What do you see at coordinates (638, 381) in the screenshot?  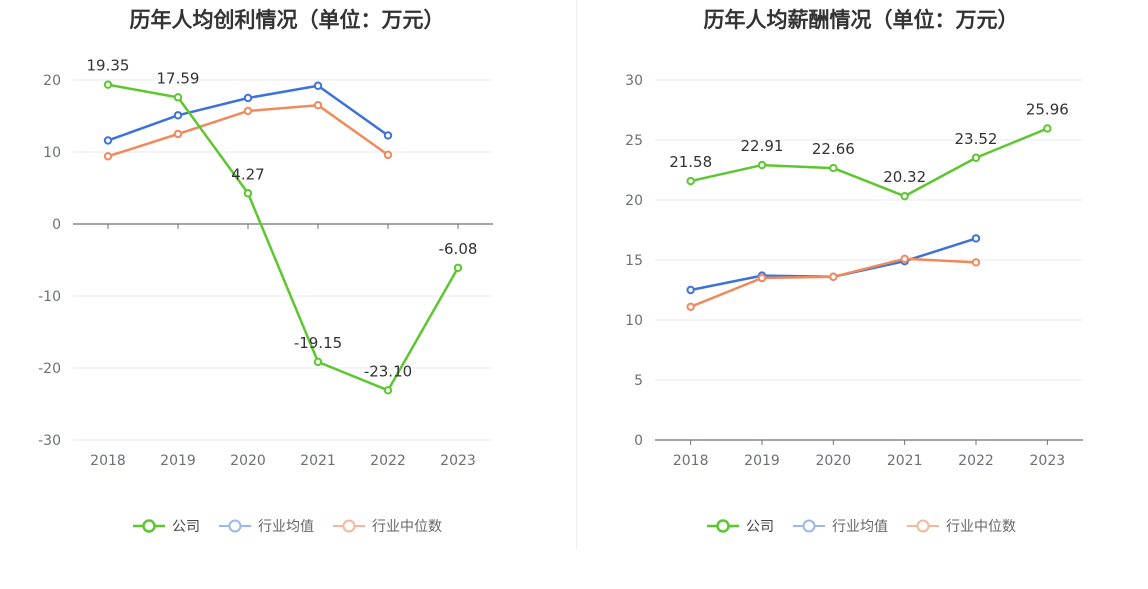 I see `y-tick-label: 5` at bounding box center [638, 381].